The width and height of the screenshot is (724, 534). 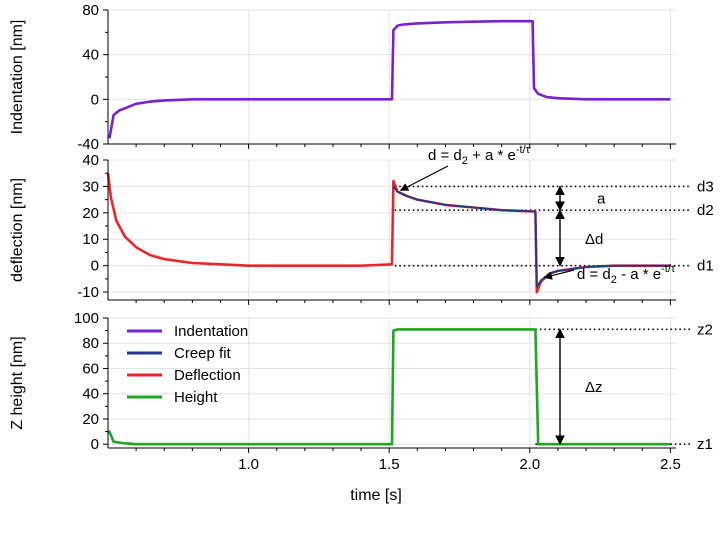 What do you see at coordinates (705, 266) in the screenshot?
I see `reference-line-label: d1` at bounding box center [705, 266].